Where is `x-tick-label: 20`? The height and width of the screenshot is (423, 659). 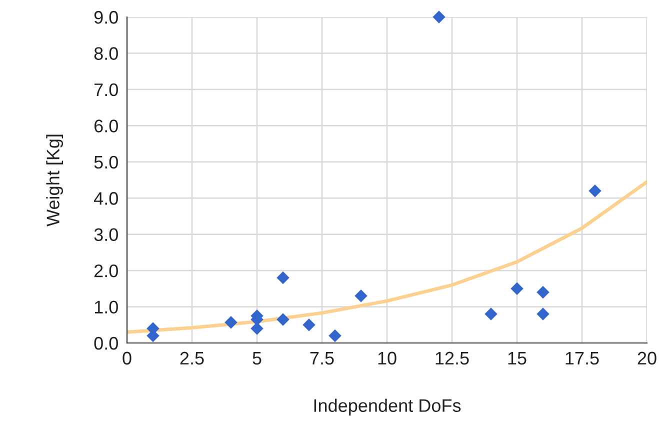 x-tick-label: 20 is located at coordinates (647, 358).